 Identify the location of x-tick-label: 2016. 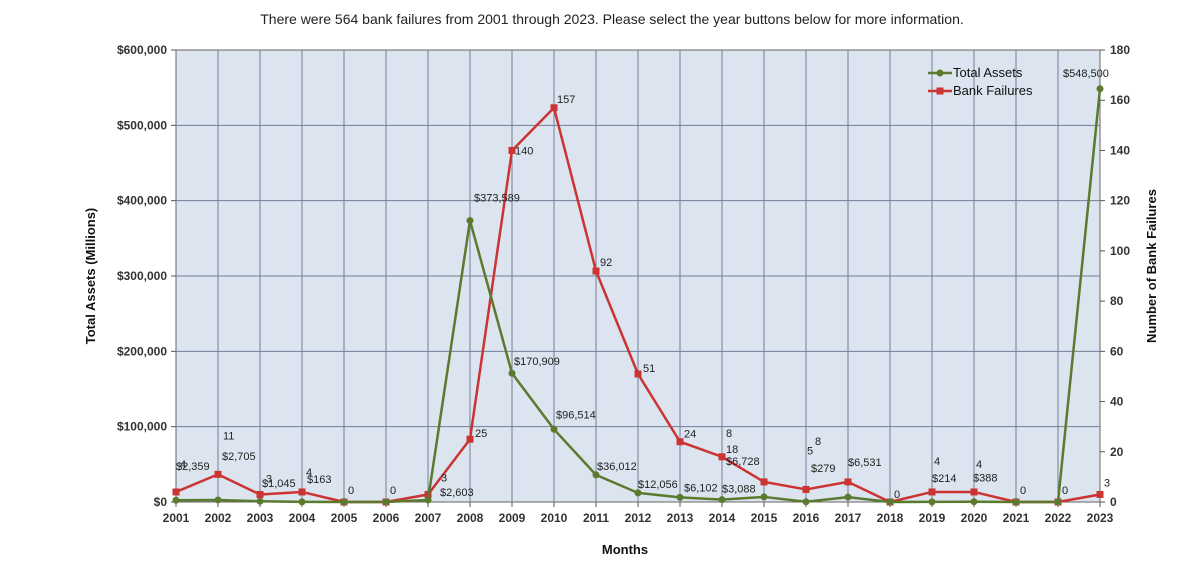
(806, 518).